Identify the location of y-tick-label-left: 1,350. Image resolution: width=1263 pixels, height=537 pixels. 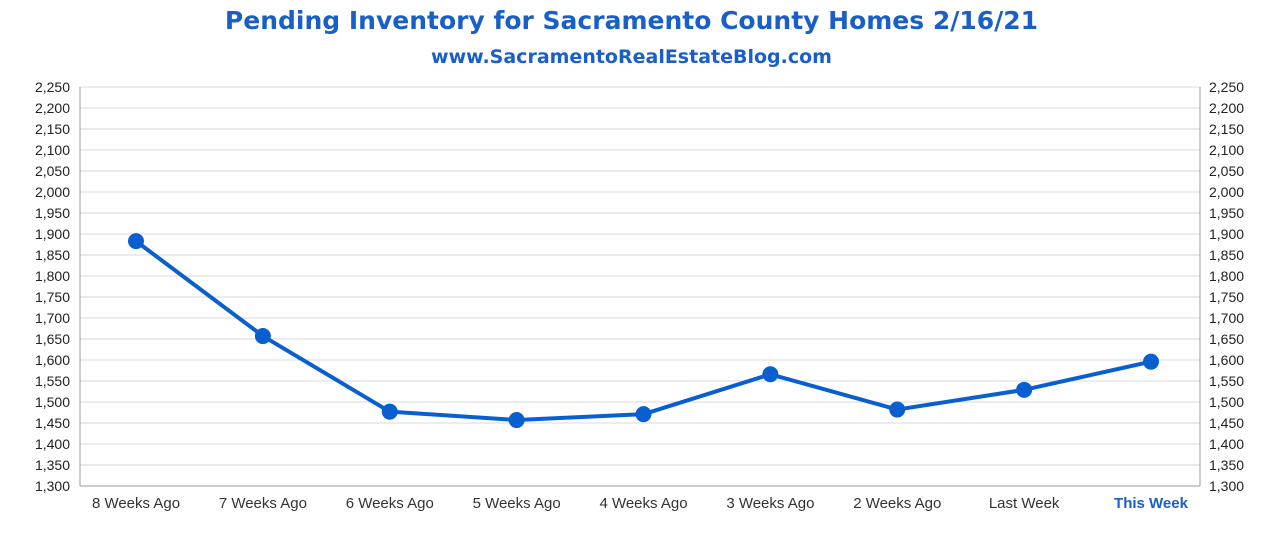
(52, 465).